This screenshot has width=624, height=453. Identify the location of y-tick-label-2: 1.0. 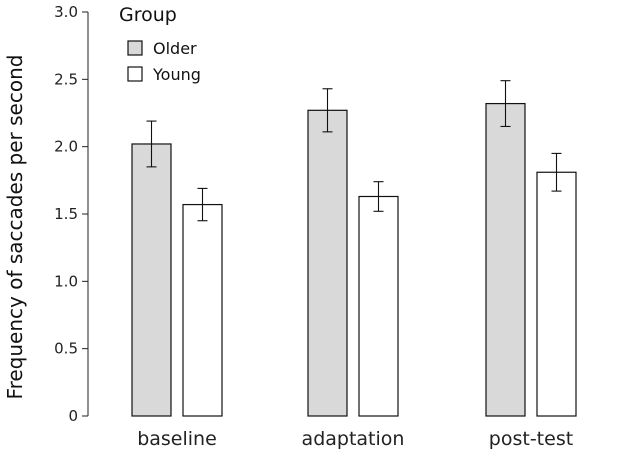
(66, 281).